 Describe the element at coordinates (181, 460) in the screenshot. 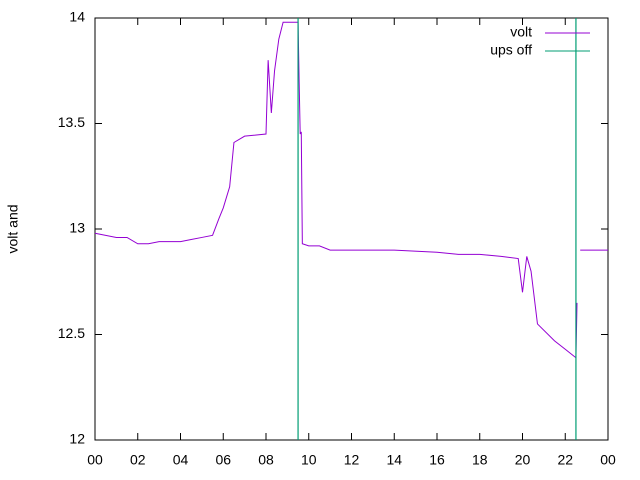

I see `x-tick-label: 04` at that location.